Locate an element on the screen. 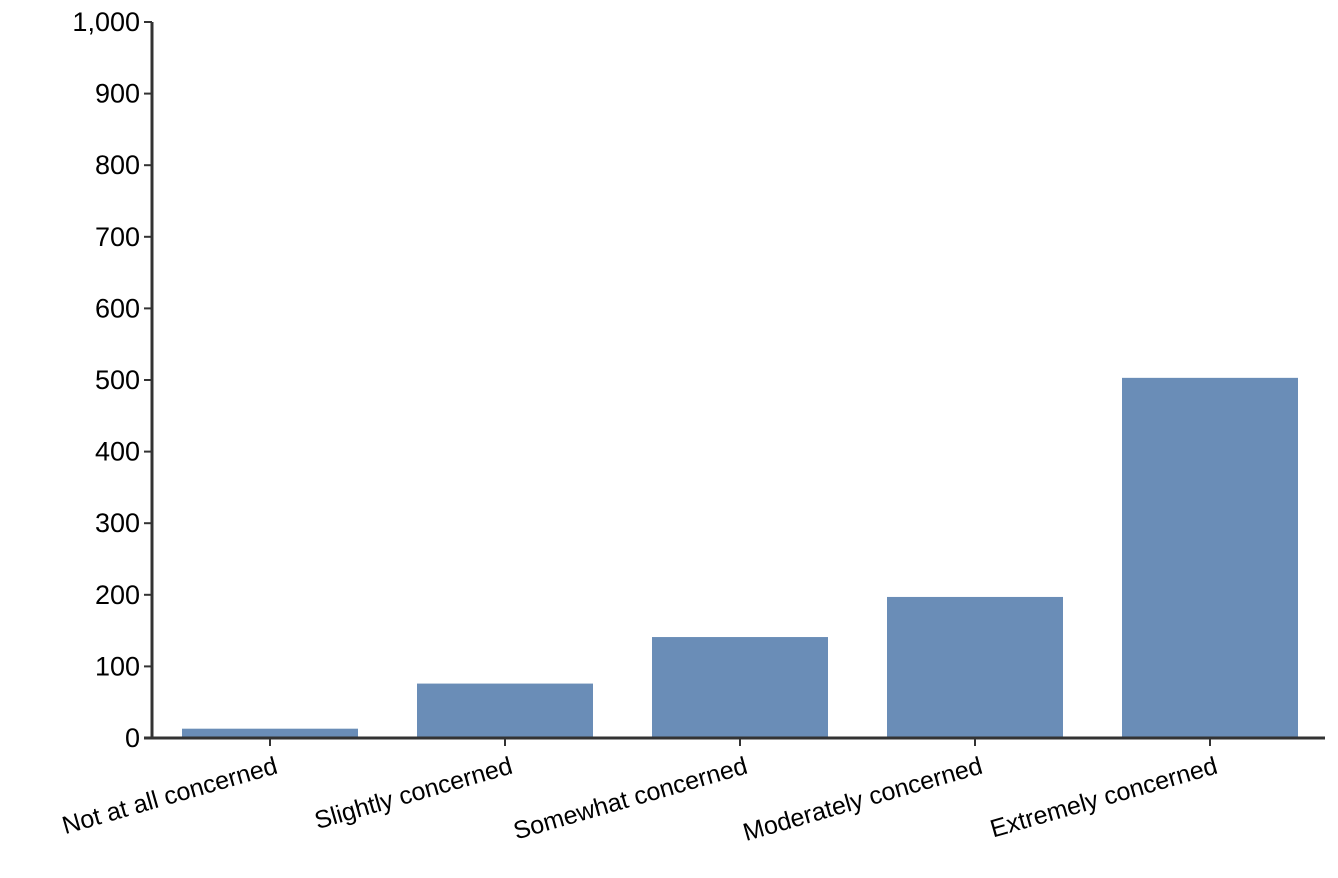 The image size is (1338, 878). y-tick-label-1: 100 is located at coordinates (117, 666).